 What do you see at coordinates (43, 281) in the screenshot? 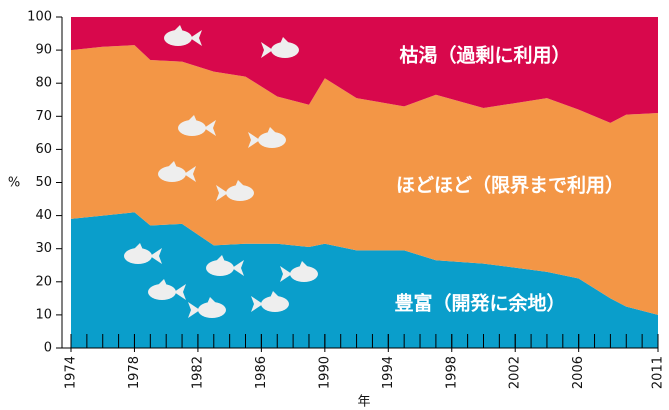
I see `y-tick-label: 20` at bounding box center [43, 281].